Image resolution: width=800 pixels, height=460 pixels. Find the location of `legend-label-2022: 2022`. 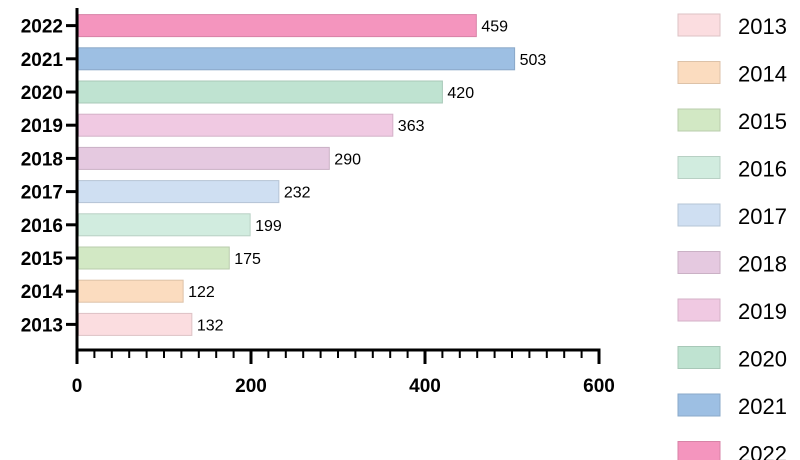

legend-label-2022: 2022 is located at coordinates (762, 451).